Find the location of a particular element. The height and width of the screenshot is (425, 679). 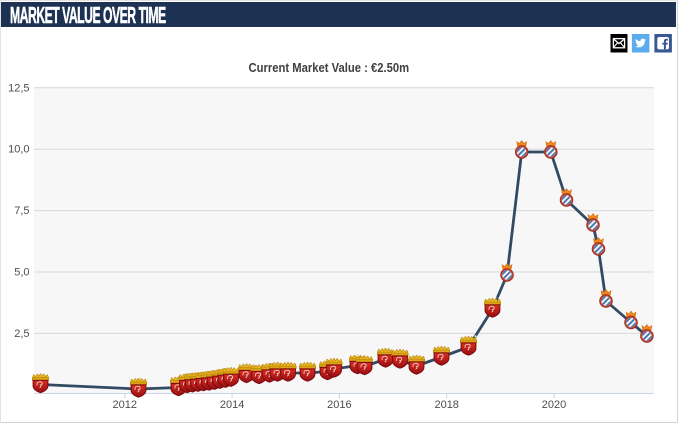

svg-text: 10,0 is located at coordinates (18, 150).